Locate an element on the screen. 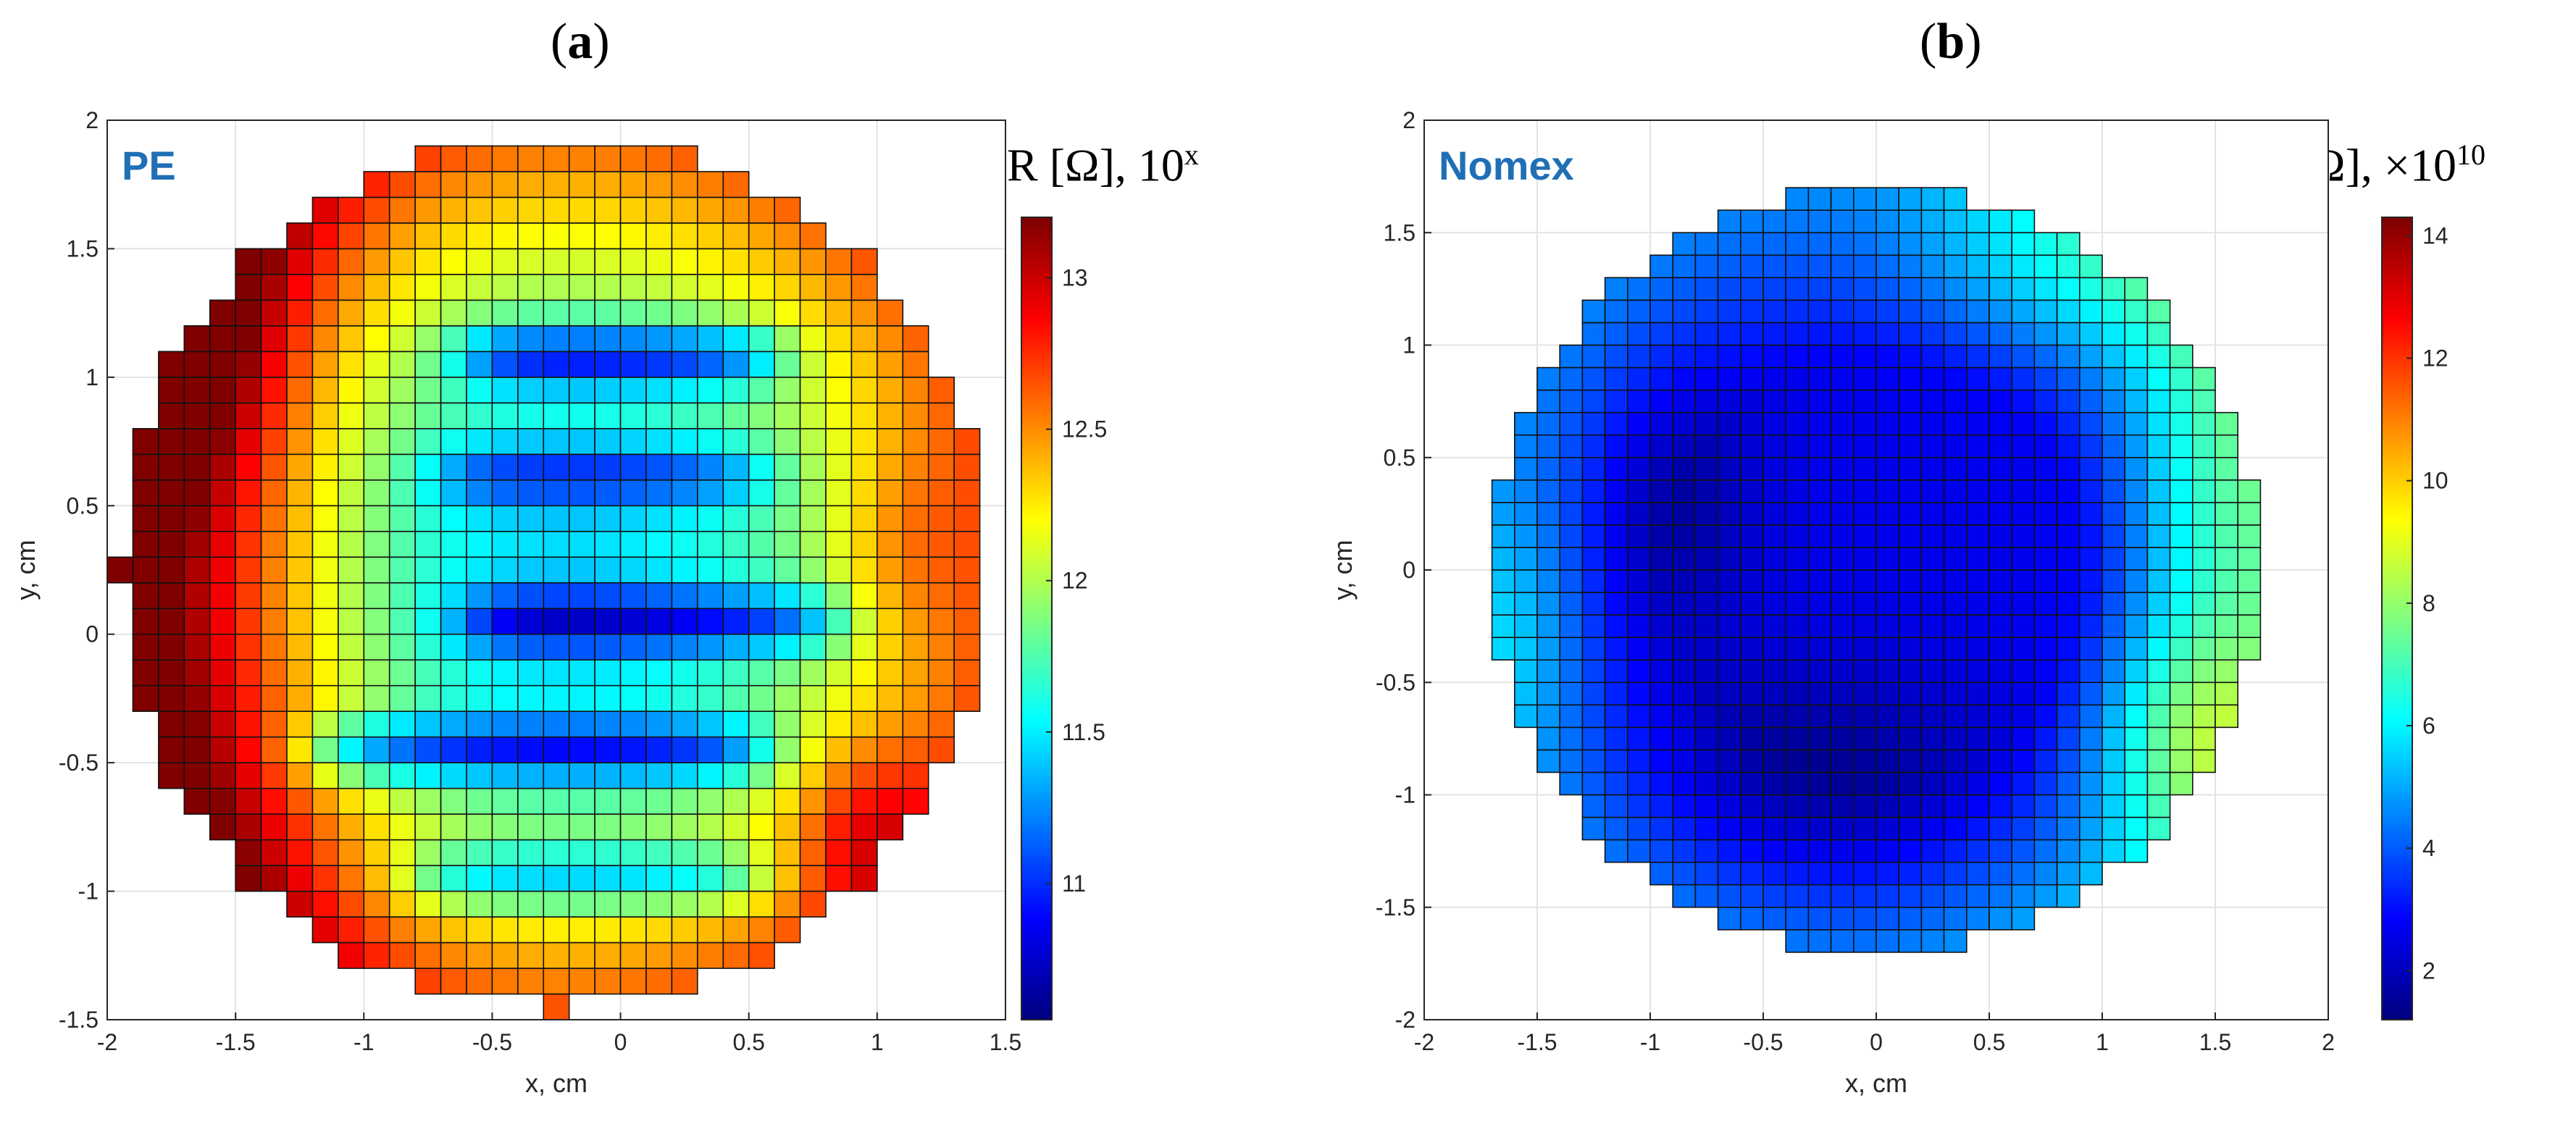  panel-label-a: (a) is located at coordinates (580, 42).